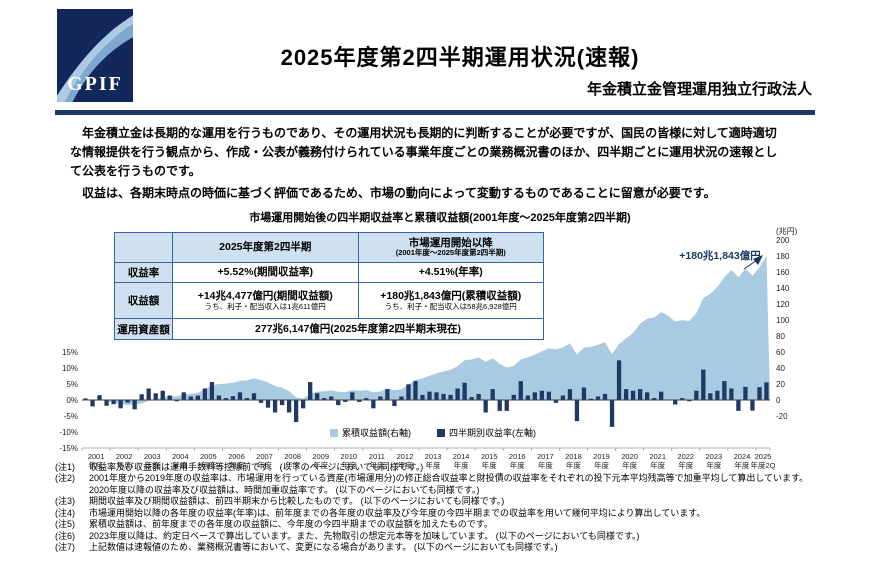  Describe the element at coordinates (783, 240) in the screenshot. I see `svg-text: 200` at that location.